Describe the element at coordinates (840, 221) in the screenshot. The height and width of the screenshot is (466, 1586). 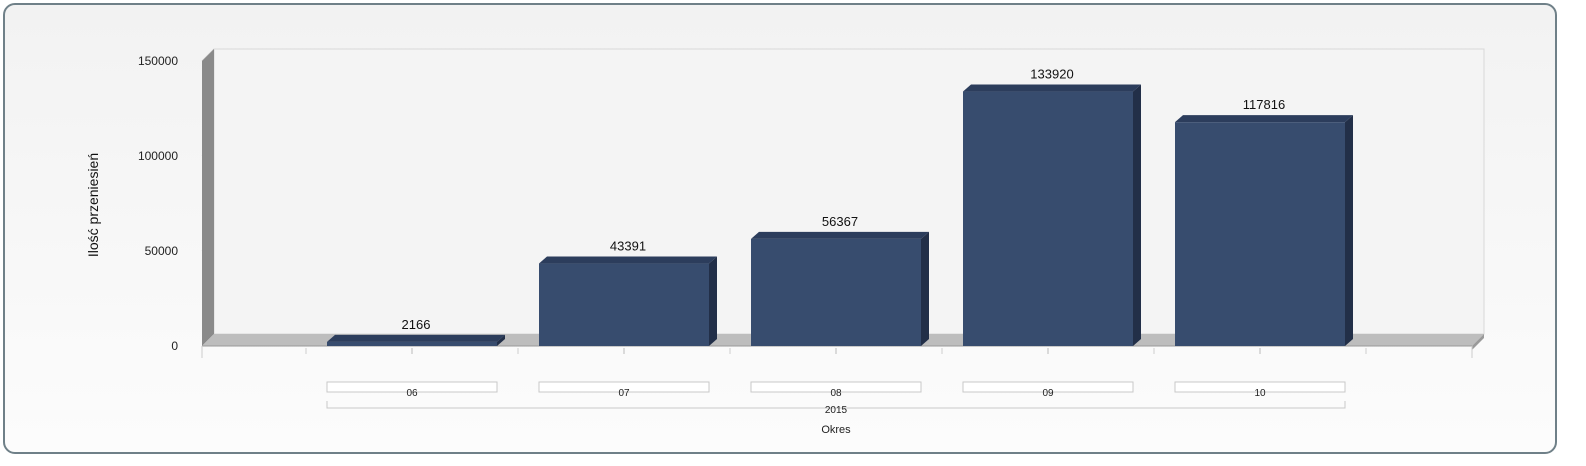
I see `bar-value-label: 56367` at that location.